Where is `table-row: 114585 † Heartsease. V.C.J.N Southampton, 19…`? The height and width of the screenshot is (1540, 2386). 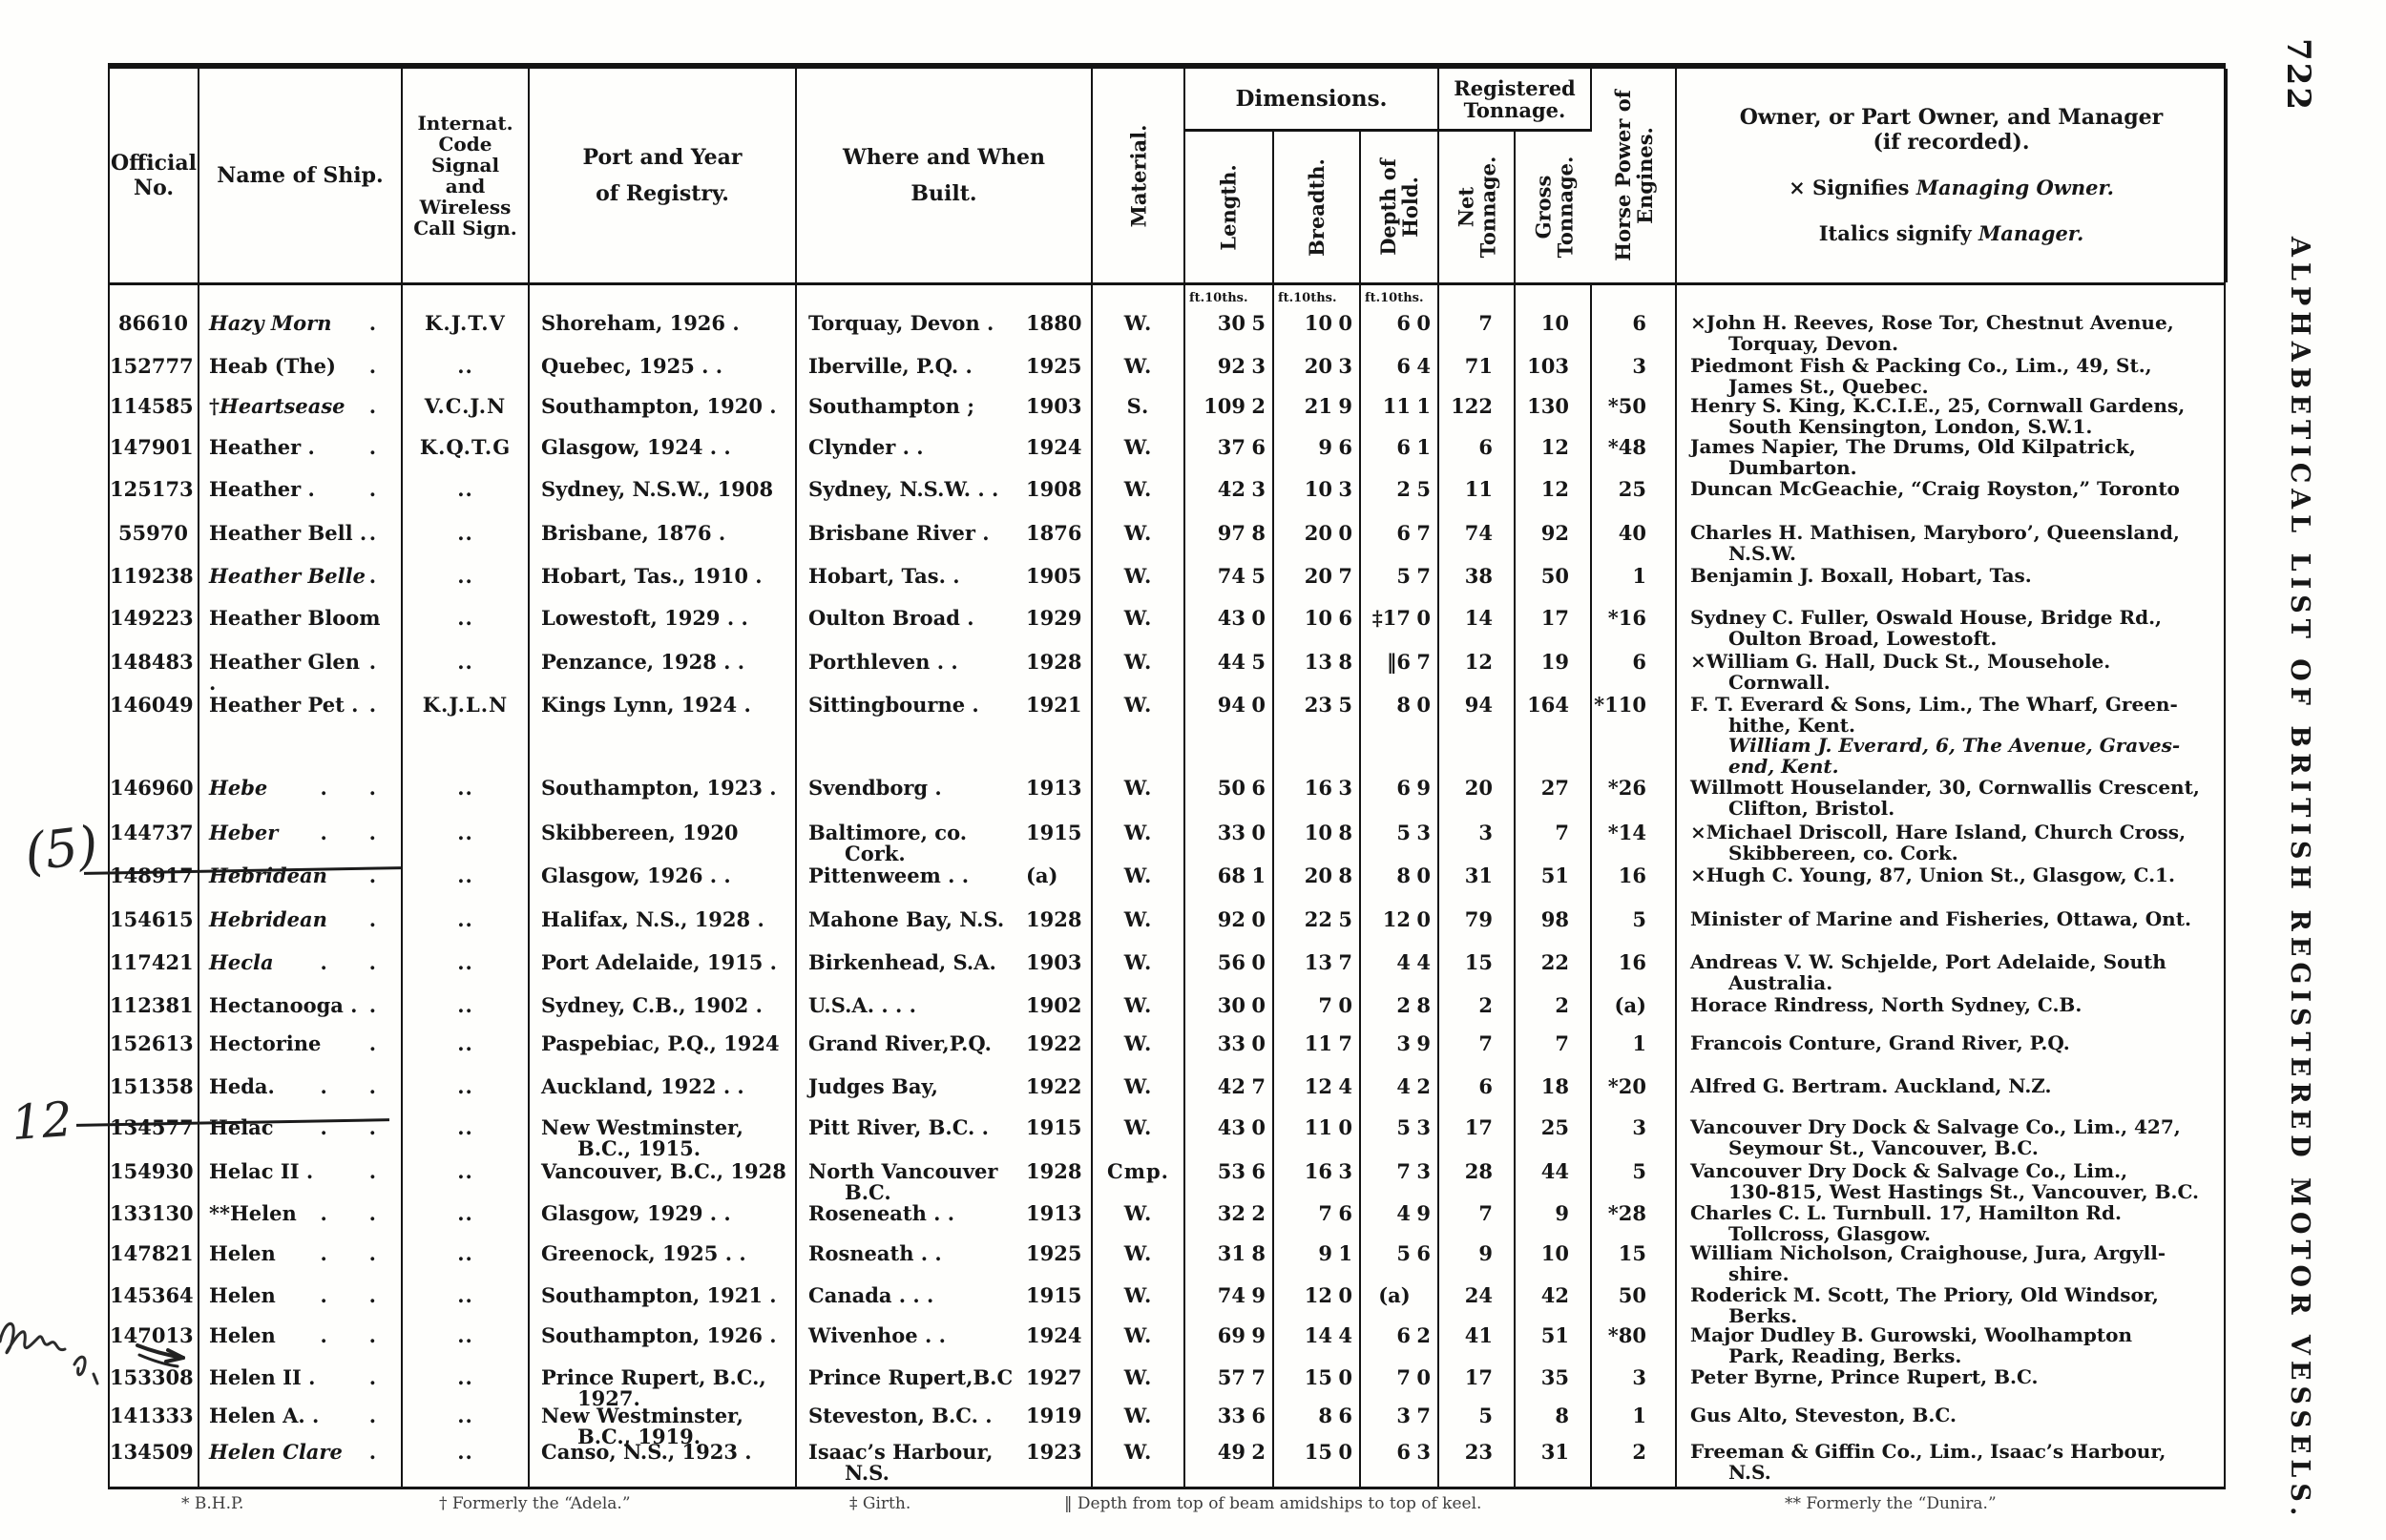
table-row: 114585 † Heartsease. V.C.J.N Southampton, 19… is located at coordinates (1167, 415).